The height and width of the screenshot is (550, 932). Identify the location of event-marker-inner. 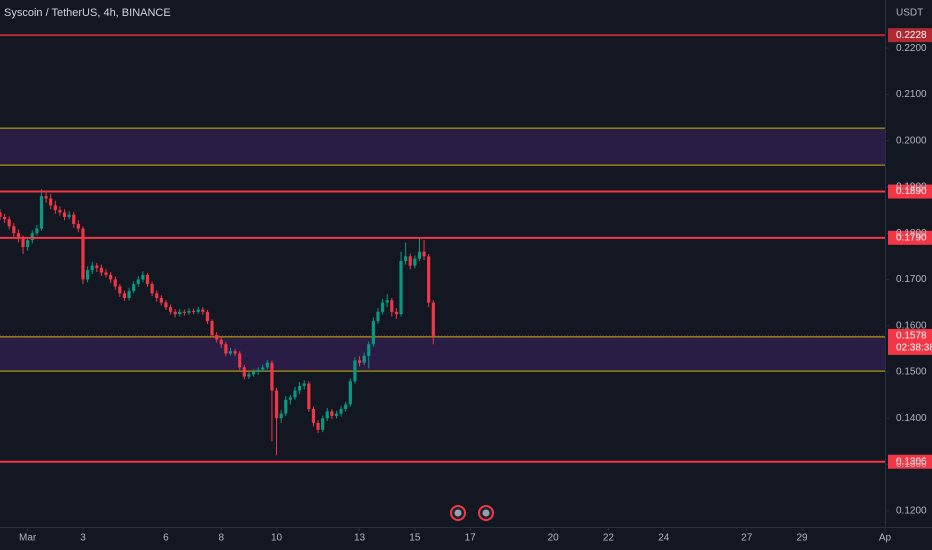
(458, 513).